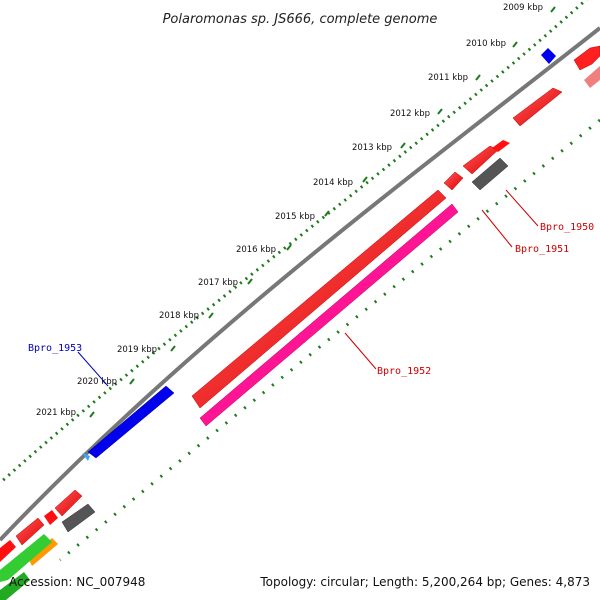  What do you see at coordinates (256, 250) in the screenshot?
I see `tick-label: 2016 kbp` at bounding box center [256, 250].